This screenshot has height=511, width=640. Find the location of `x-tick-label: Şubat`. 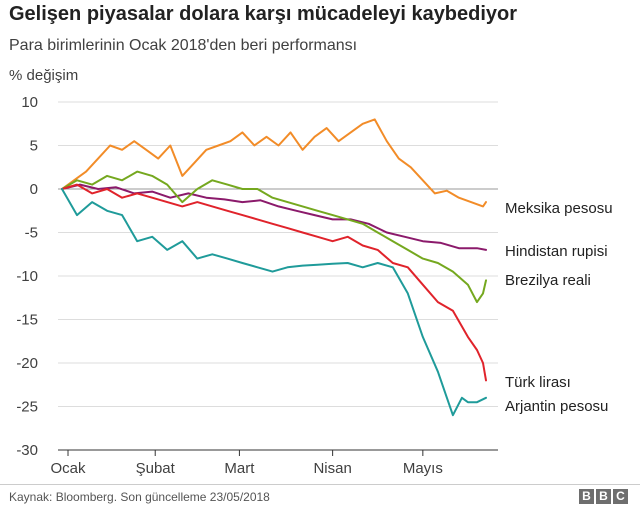

x-tick-label: Şubat is located at coordinates (156, 468).